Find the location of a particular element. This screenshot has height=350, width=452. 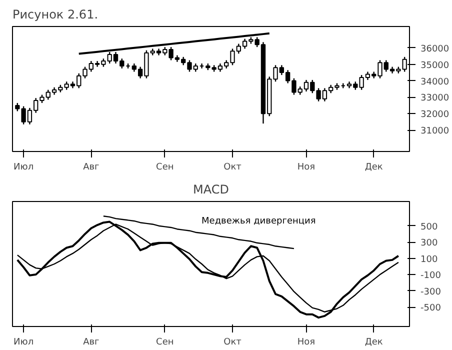

y-tick-label: -300 is located at coordinates (431, 292).